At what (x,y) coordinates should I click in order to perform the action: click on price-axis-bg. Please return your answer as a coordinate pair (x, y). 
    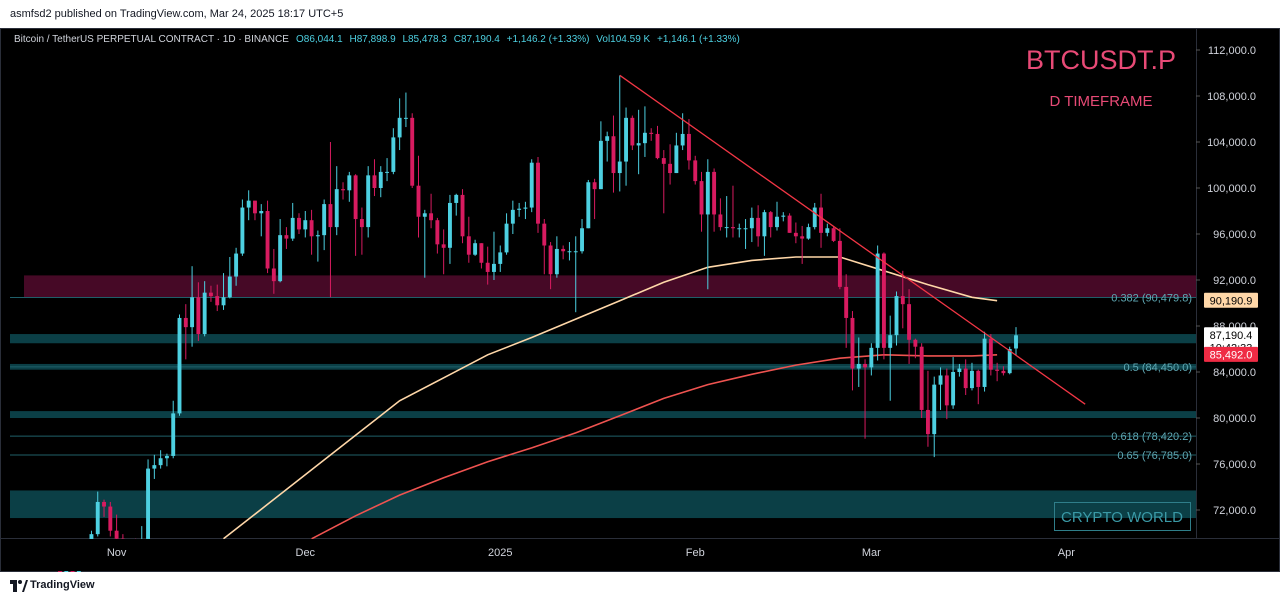
    Looking at the image, I should click on (1238, 283).